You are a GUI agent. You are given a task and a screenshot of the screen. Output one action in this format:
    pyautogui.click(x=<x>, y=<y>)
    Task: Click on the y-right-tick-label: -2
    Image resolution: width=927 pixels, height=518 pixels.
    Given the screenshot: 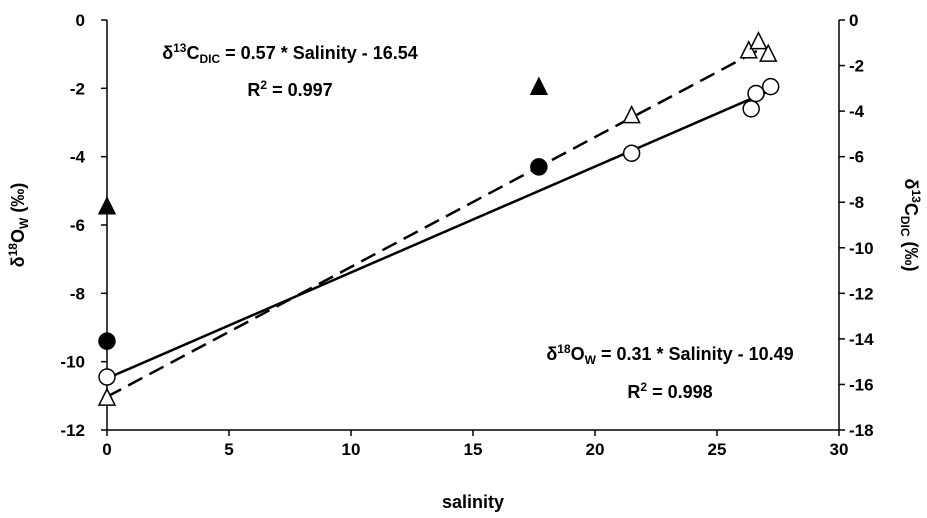 What is the action you would take?
    pyautogui.click(x=856, y=66)
    